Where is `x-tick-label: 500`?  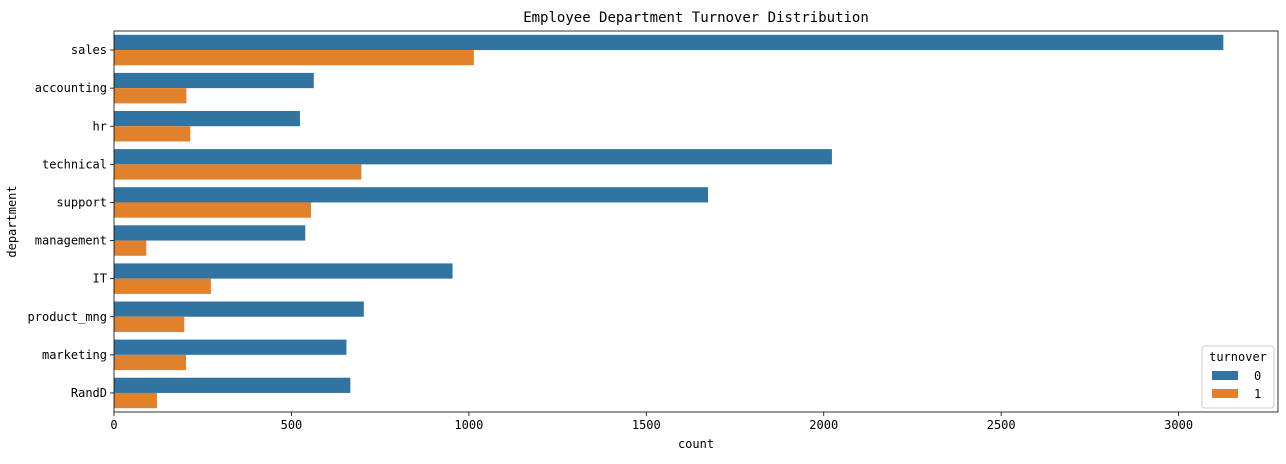
x-tick-label: 500 is located at coordinates (292, 425).